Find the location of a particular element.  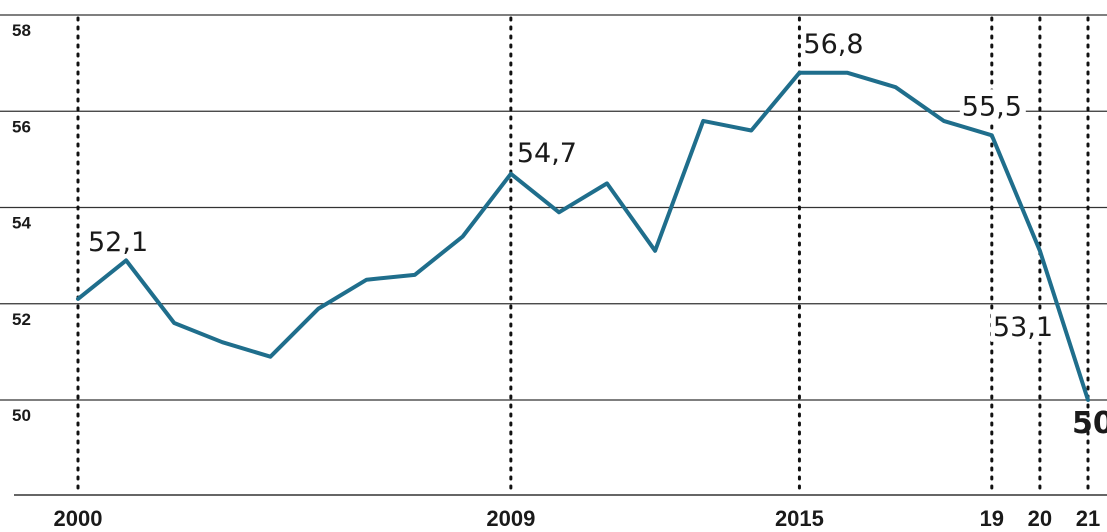

x-axis-ticks: 2000 2009 2015 19 20 21 is located at coordinates (577, 518).